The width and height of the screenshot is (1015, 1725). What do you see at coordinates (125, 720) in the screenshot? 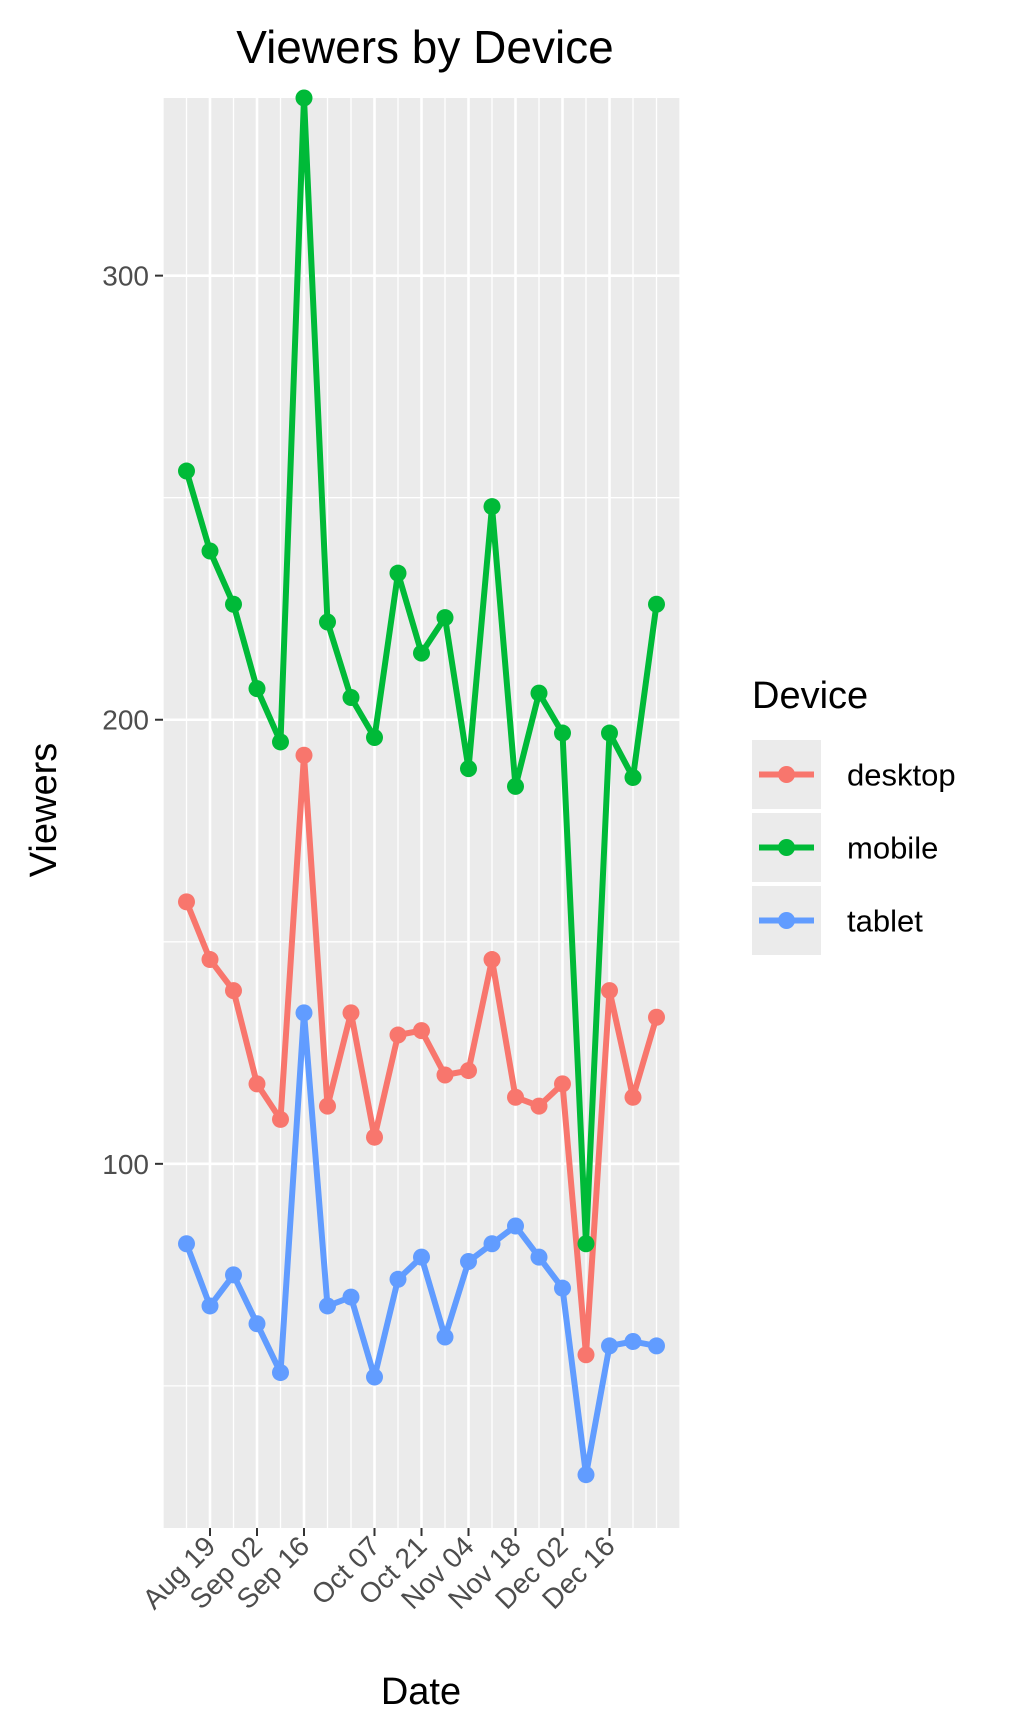
I see `y-tick-label: 200` at bounding box center [125, 720].